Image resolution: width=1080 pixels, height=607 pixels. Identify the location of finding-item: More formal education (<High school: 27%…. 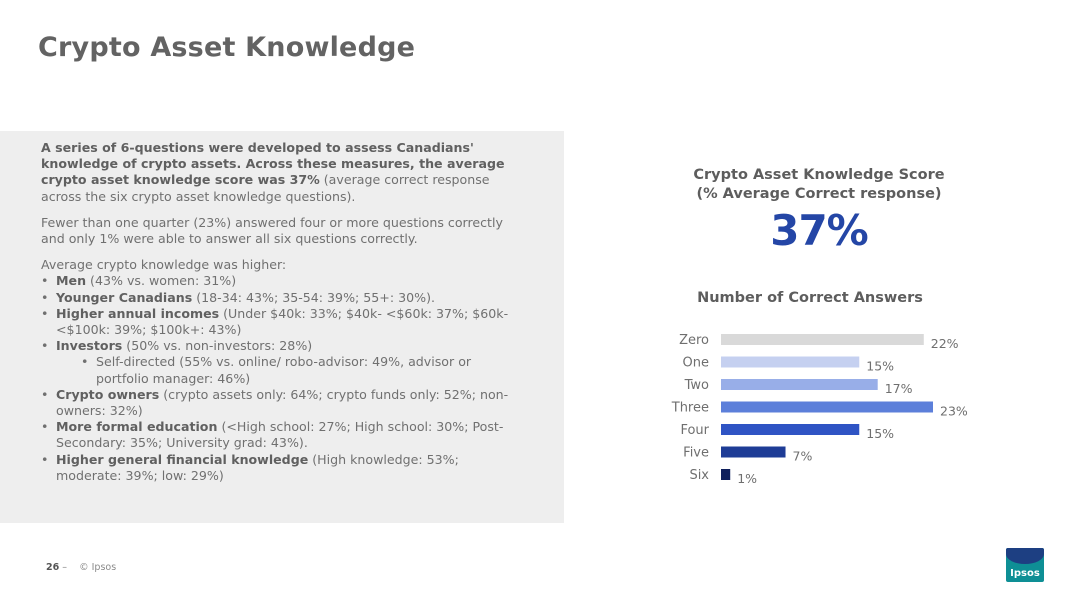
(280, 435).